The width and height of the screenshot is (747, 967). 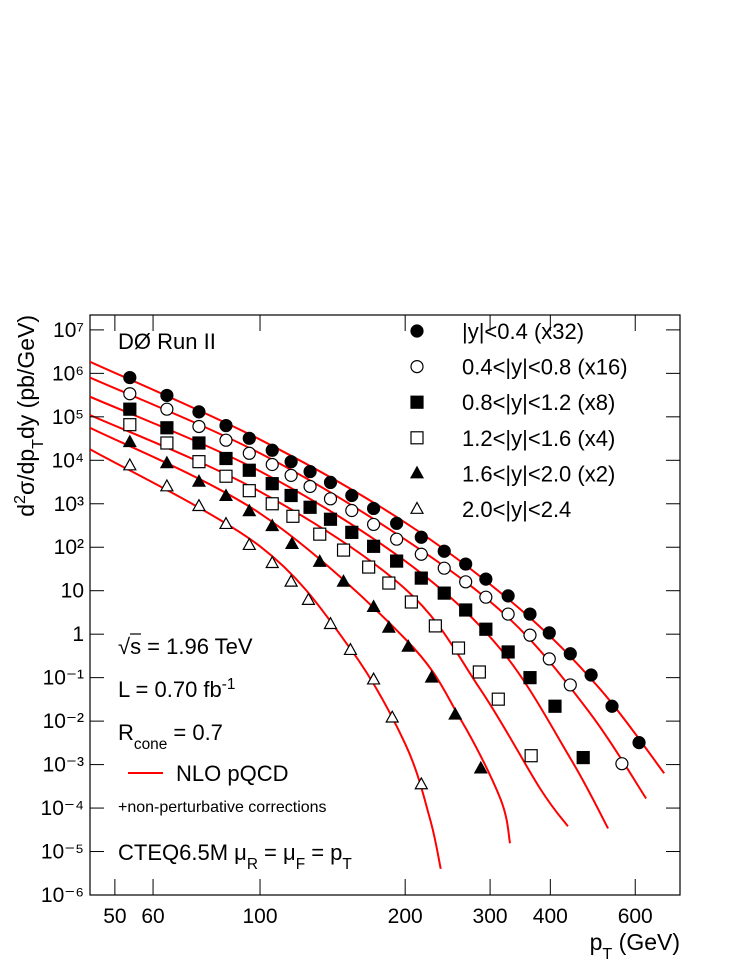 What do you see at coordinates (405, 916) in the screenshot?
I see `x-tick-label: 200` at bounding box center [405, 916].